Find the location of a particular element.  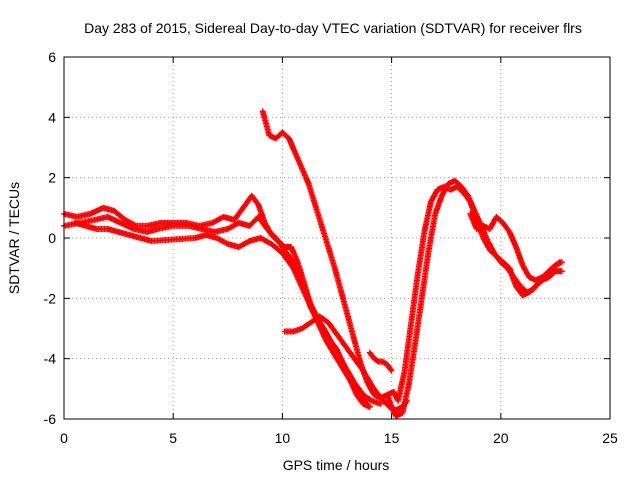

y-tick-label: -6 is located at coordinates (50, 419).